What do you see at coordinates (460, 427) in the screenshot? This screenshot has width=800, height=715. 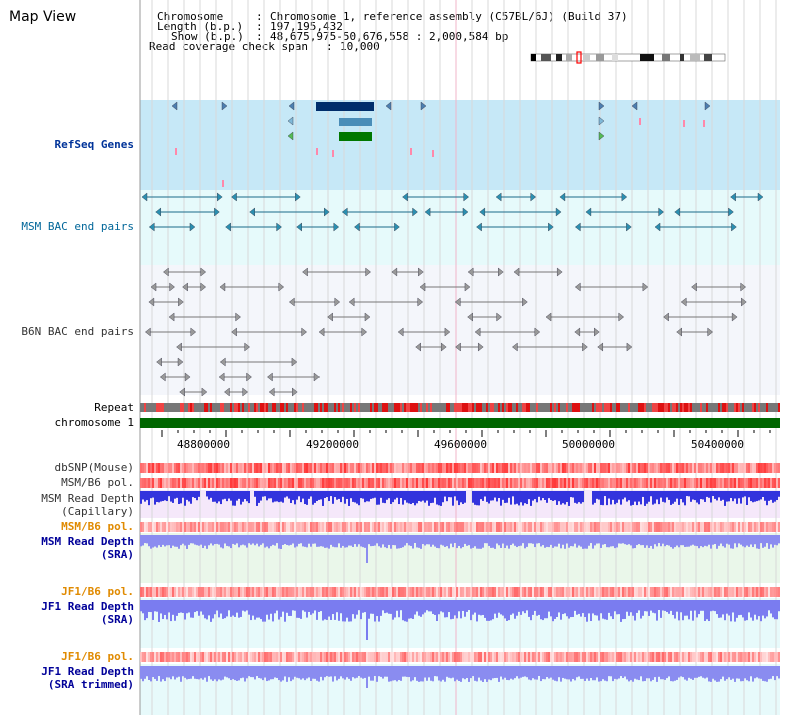 I see `chromosome-bar` at bounding box center [460, 427].